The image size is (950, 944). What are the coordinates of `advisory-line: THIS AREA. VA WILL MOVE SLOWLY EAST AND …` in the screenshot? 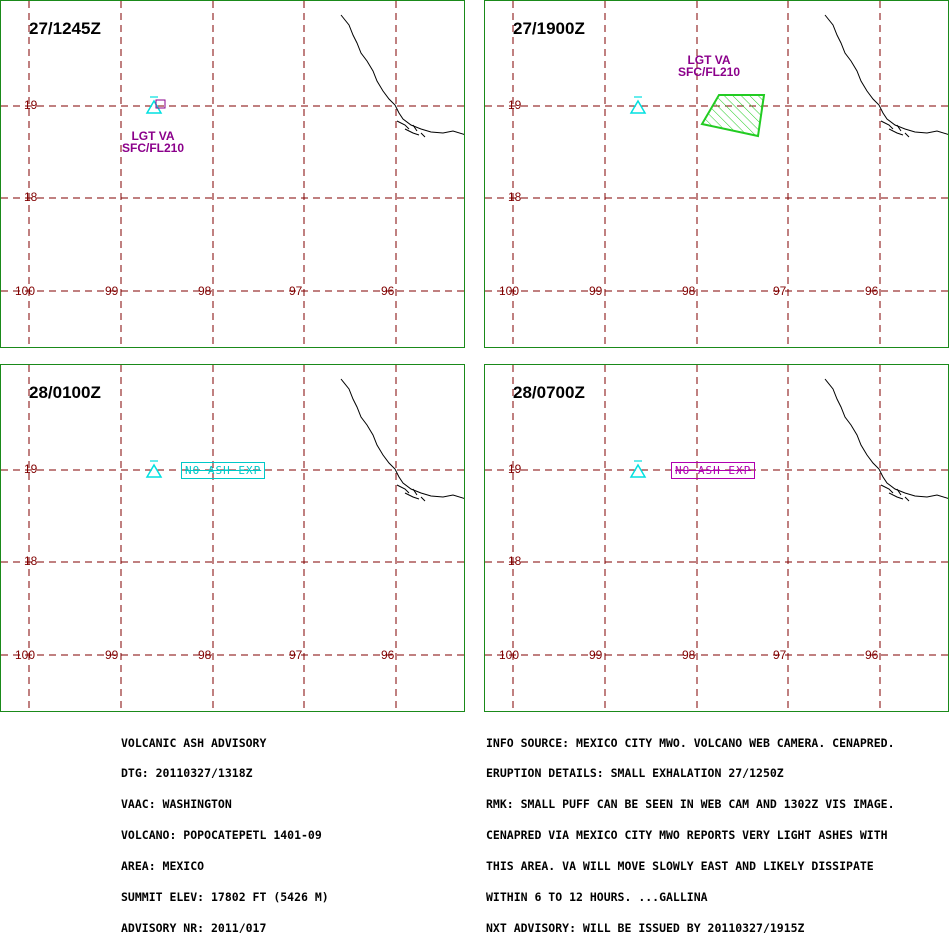 It's located at (680, 866).